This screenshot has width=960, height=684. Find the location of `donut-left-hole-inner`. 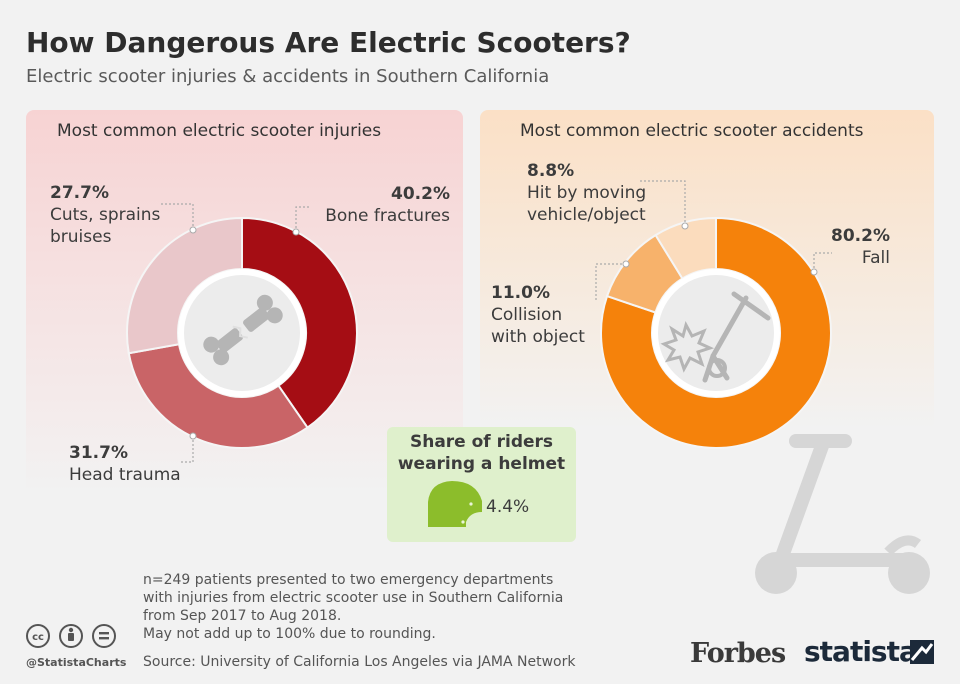

donut-left-hole-inner is located at coordinates (242, 333).